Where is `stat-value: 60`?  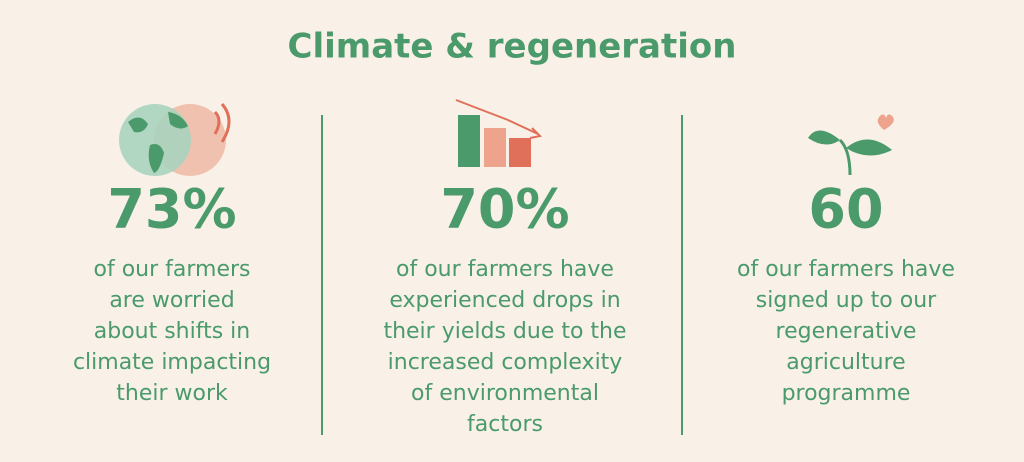 stat-value: 60 is located at coordinates (845, 209).